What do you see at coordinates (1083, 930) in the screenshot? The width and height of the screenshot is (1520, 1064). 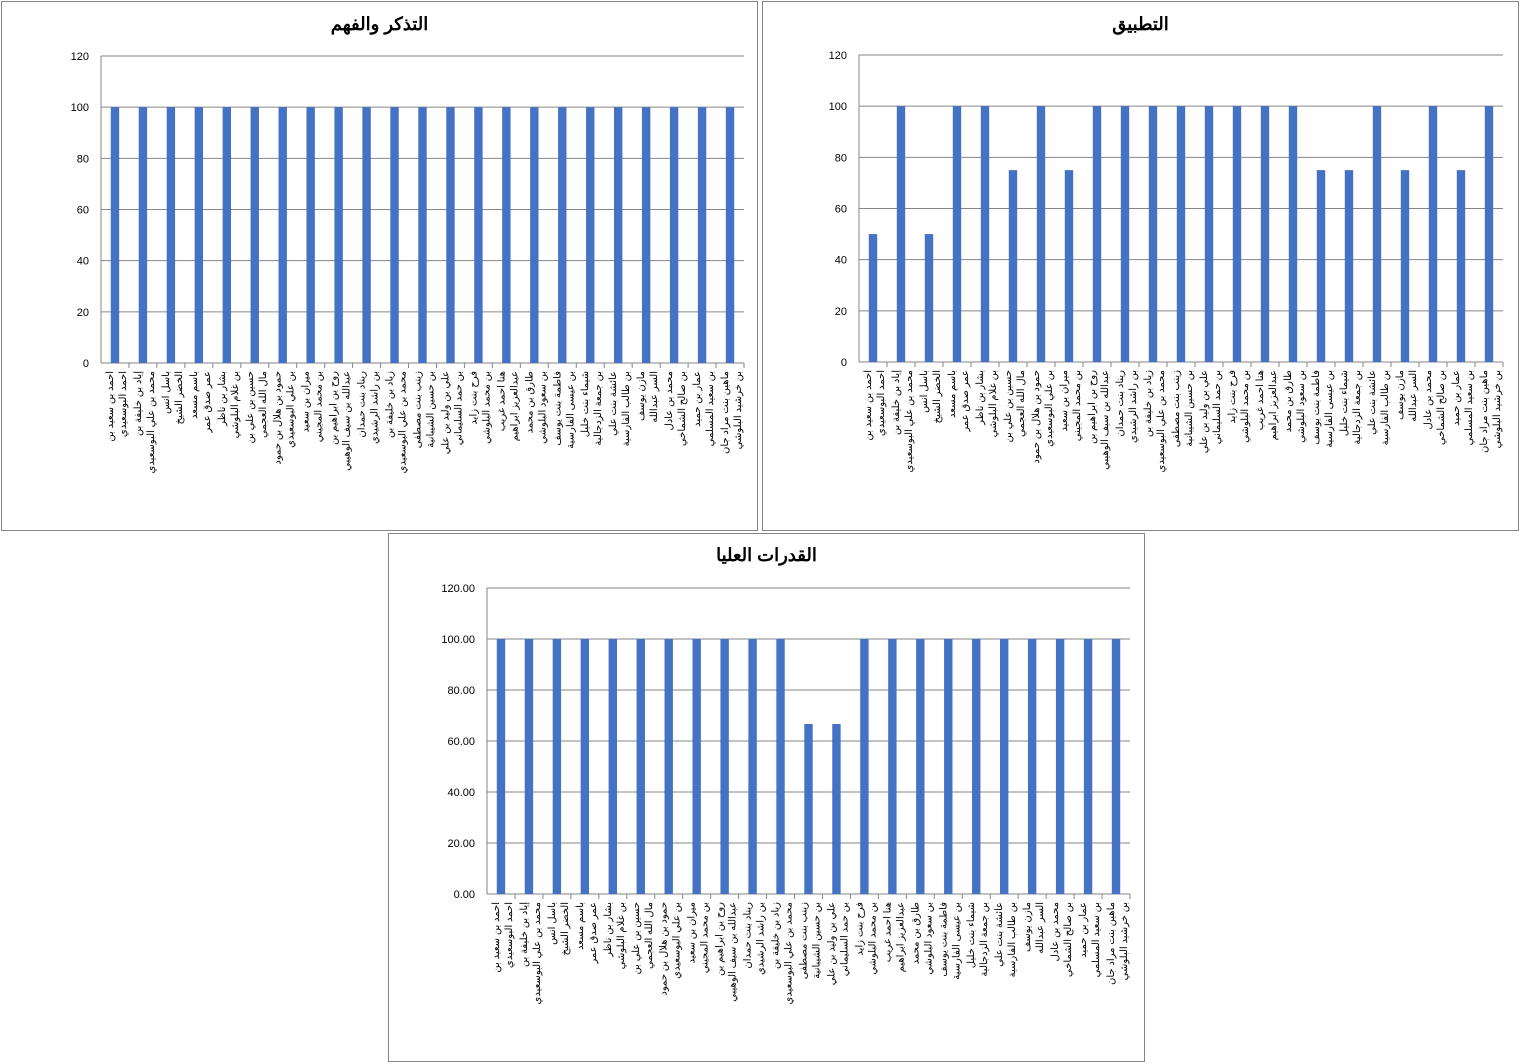 I see `x-tick-label: عمار بن حميد` at bounding box center [1083, 930].